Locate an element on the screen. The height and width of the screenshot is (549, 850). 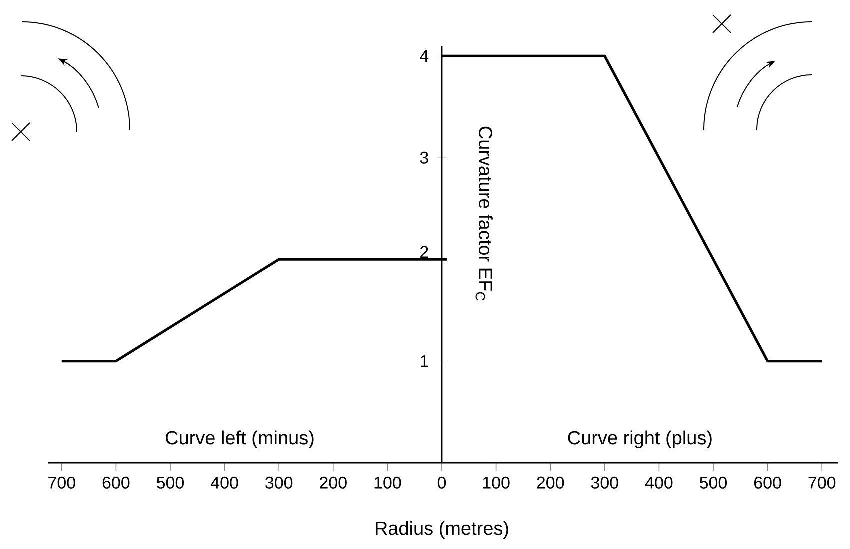
x-axis-title: Radius (metres) is located at coordinates (442, 530).